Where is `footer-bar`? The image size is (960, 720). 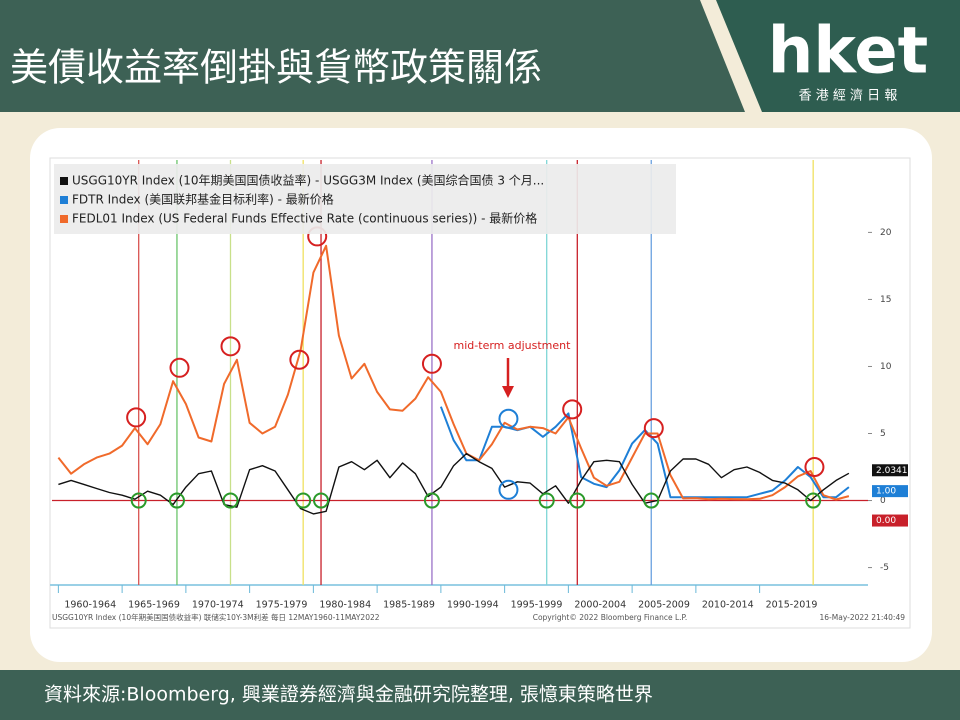 footer-bar is located at coordinates (480, 695).